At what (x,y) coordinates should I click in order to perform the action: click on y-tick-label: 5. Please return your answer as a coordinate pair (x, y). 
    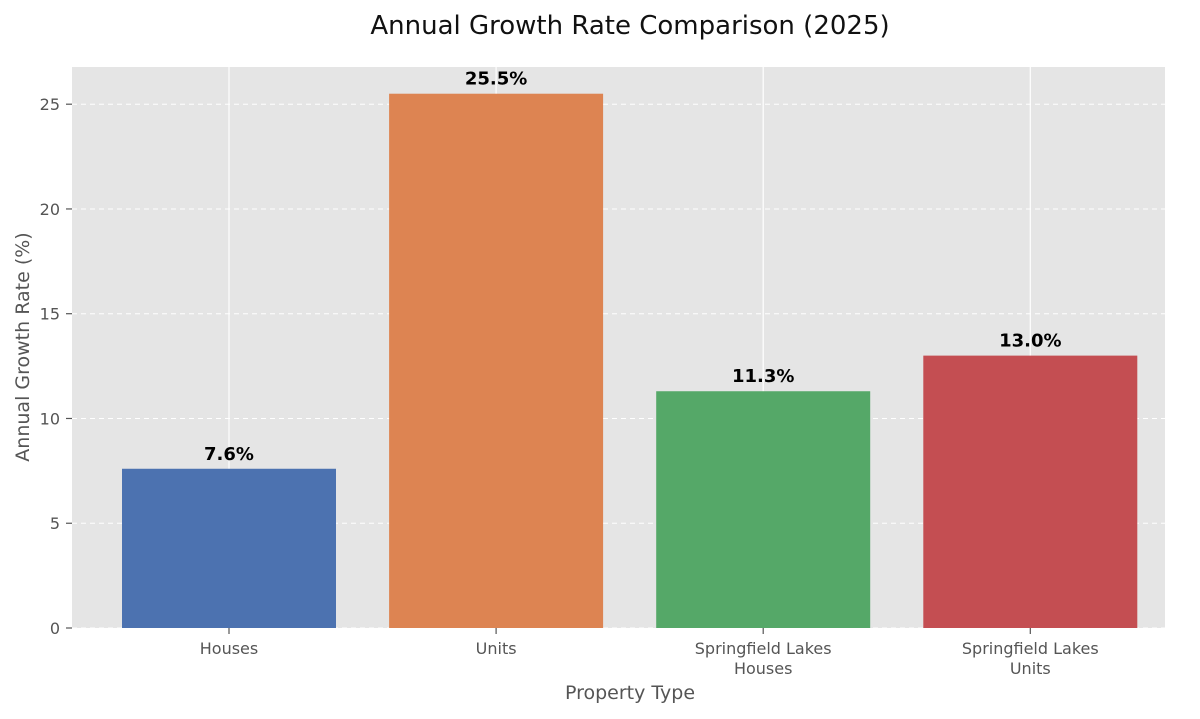
    Looking at the image, I should click on (55, 523).